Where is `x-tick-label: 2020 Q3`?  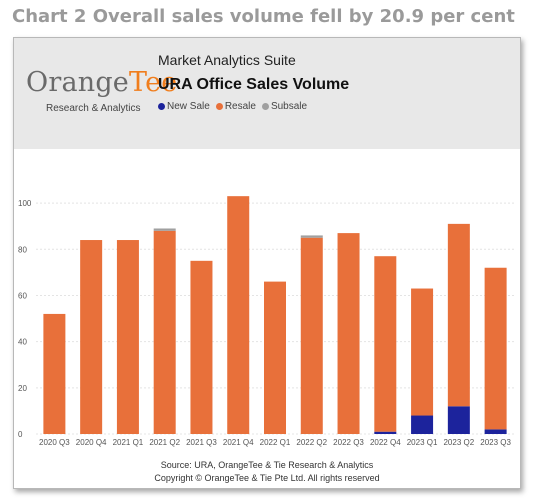
x-tick-label: 2020 Q3 is located at coordinates (54, 442).